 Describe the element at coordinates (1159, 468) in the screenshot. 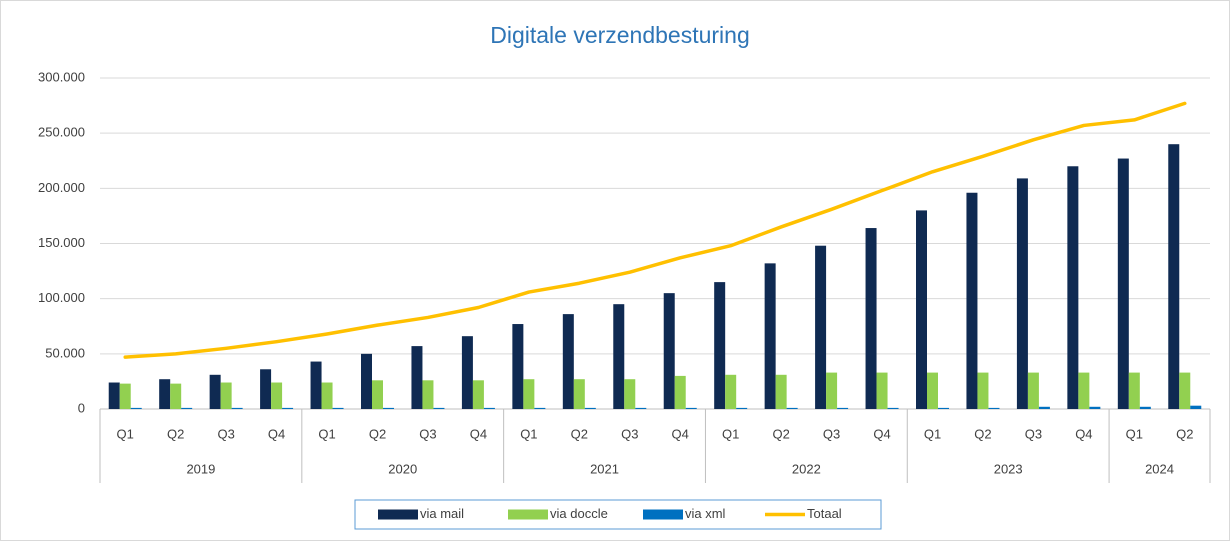

I see `group-label: 2024` at that location.